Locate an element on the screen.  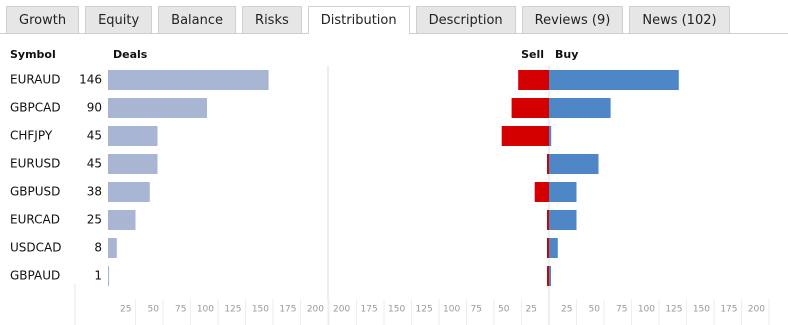
deal-count: 90 is located at coordinates (94, 108).